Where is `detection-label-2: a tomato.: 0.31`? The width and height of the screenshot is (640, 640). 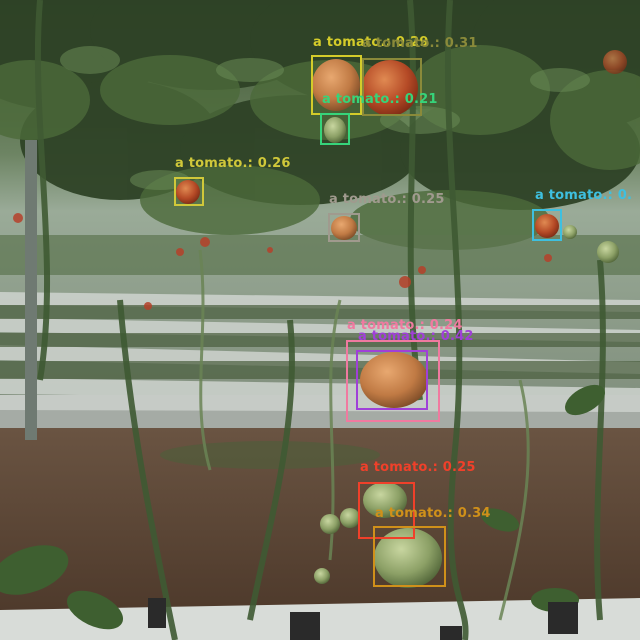
detection-label-2: a tomato.: 0.31 is located at coordinates (420, 43).